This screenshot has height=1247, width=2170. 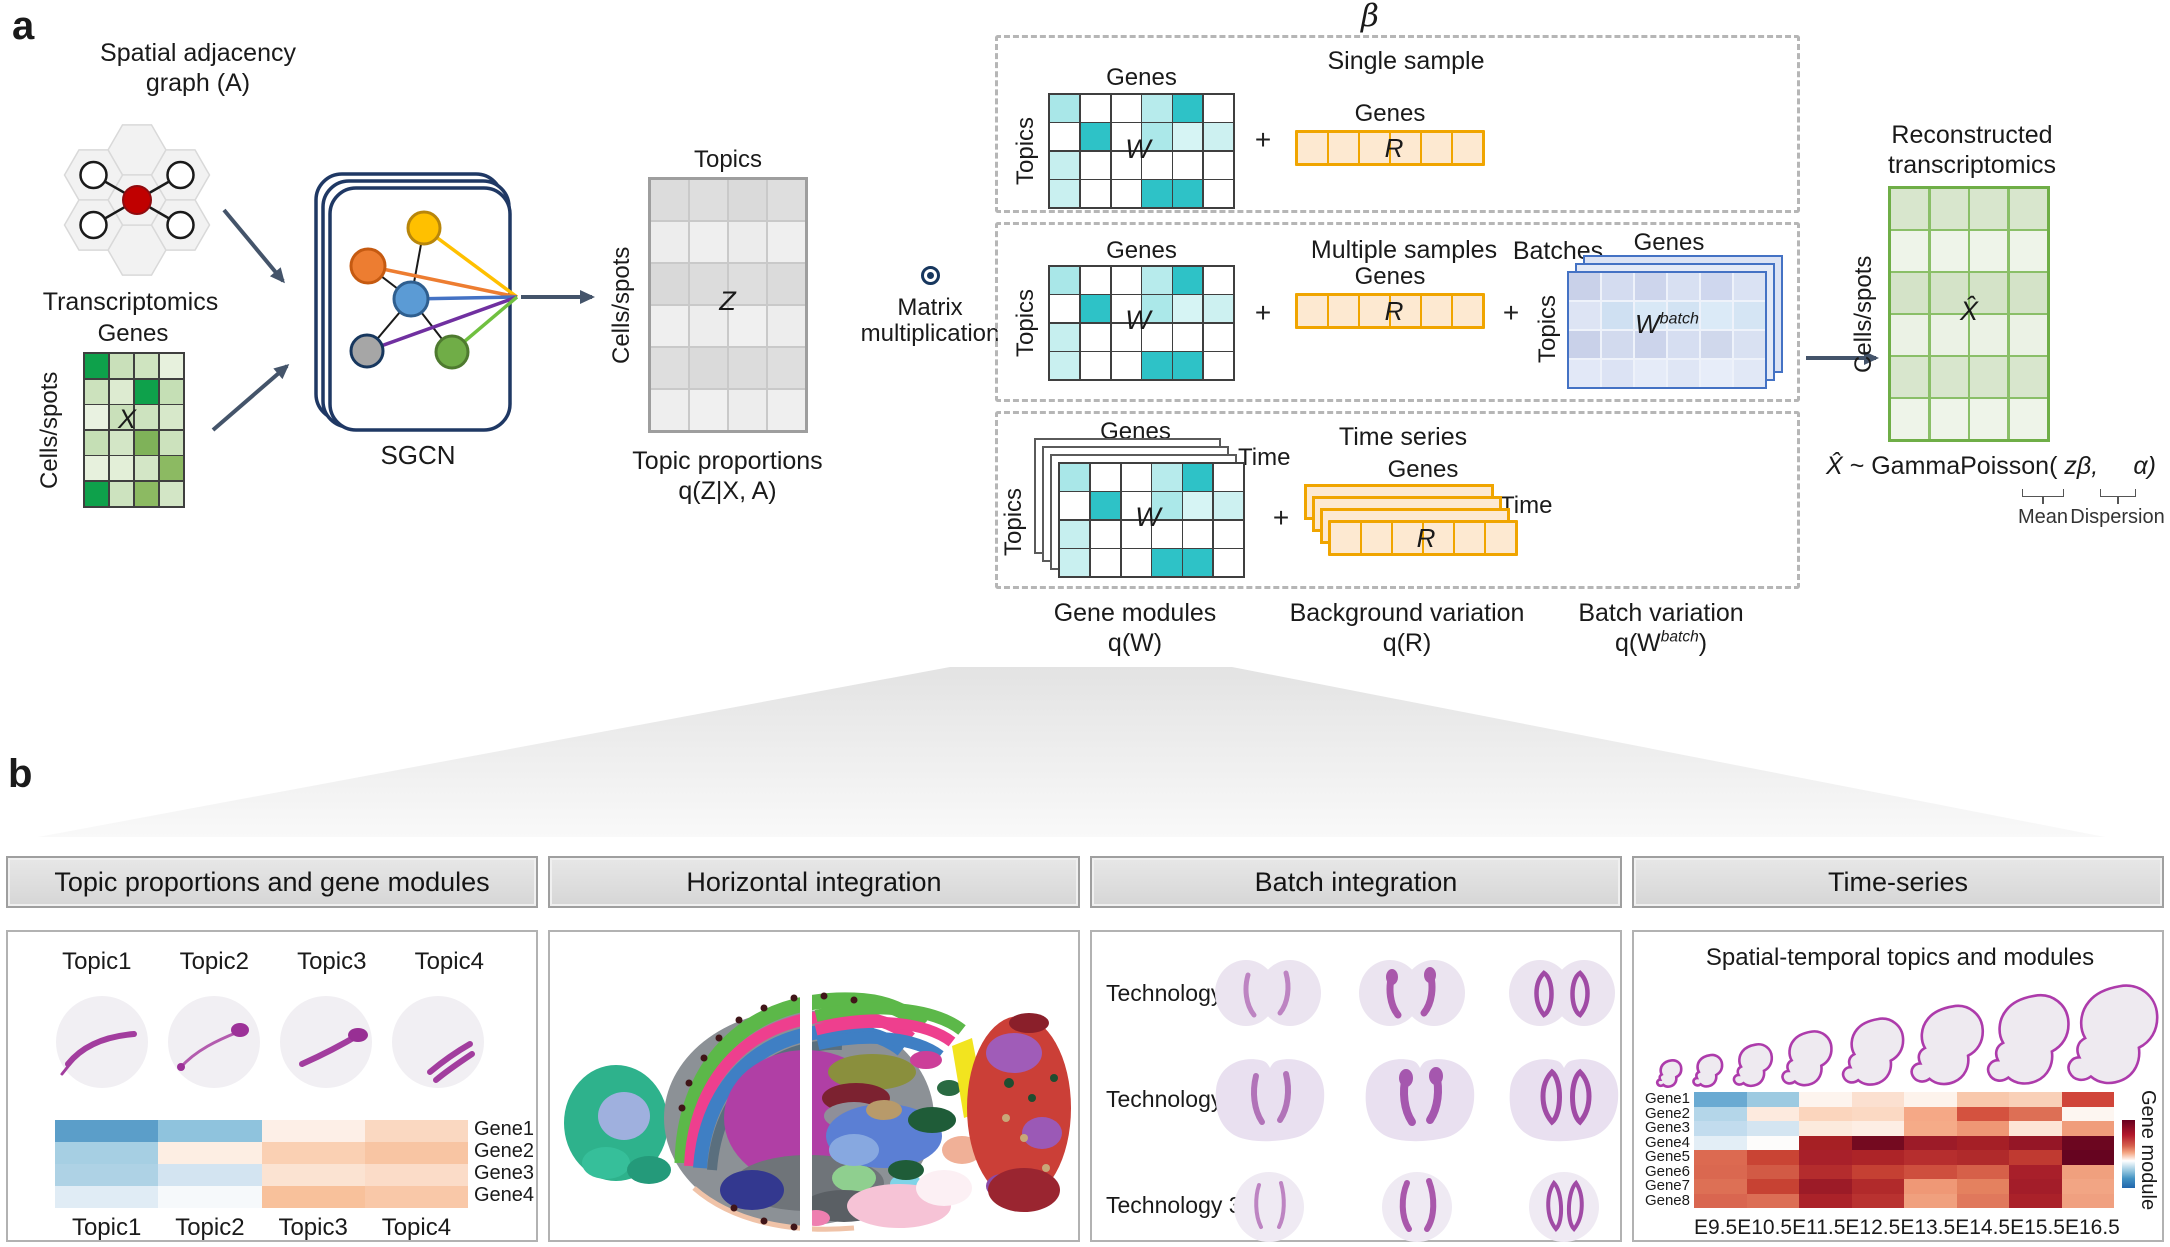 What do you see at coordinates (214, 961) in the screenshot?
I see `label-item: Topic2` at bounding box center [214, 961].